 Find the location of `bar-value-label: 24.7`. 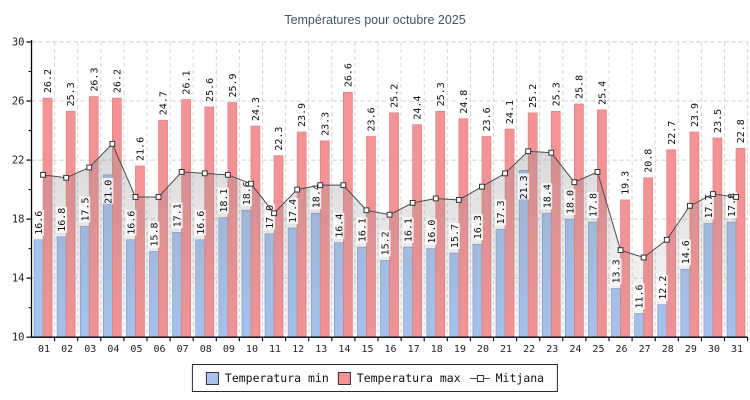

bar-value-label: 24.7 is located at coordinates (164, 103).